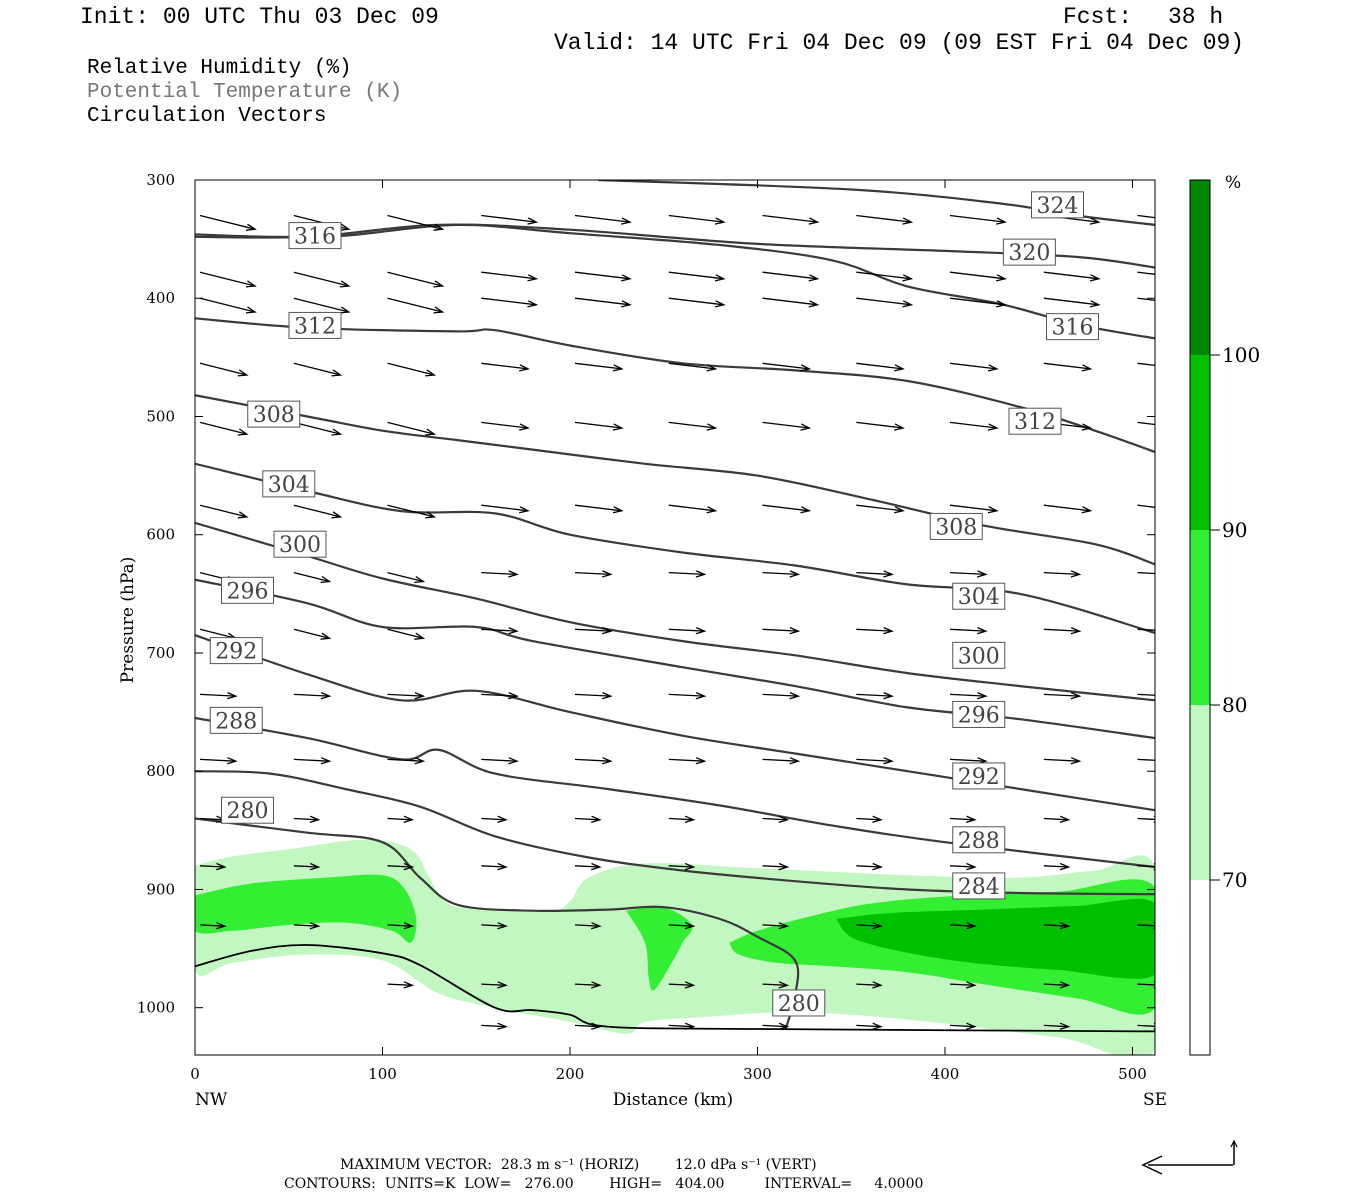 Image resolution: width=1350 pixels, height=1200 pixels. What do you see at coordinates (306, 908) in the screenshot?
I see `rh-80-region-nw` at bounding box center [306, 908].